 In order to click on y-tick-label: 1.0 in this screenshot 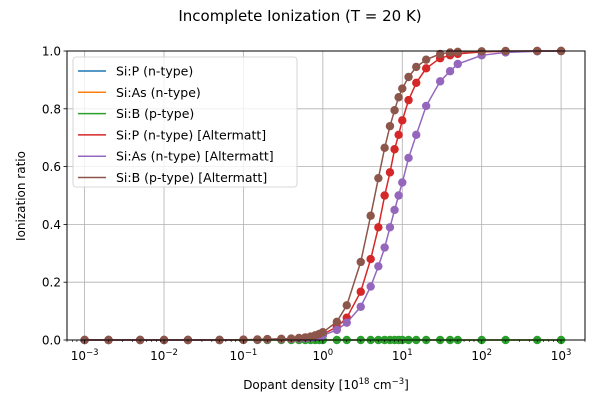, I will do `click(51, 52)`.